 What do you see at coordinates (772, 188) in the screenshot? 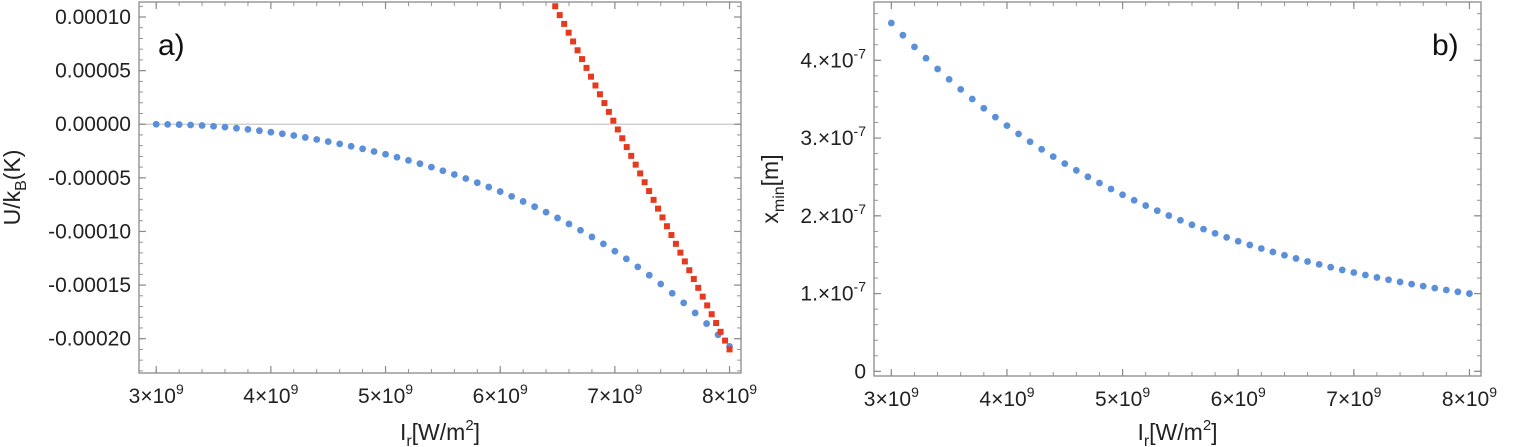
I see `y-axis-label-b: xmin[m]` at bounding box center [772, 188].